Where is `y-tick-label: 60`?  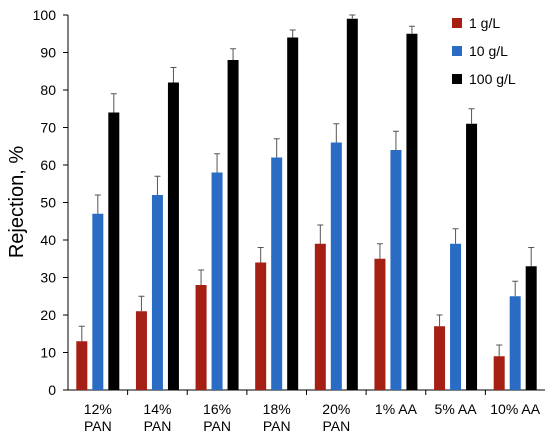
y-tick-label: 60 is located at coordinates (48, 165).